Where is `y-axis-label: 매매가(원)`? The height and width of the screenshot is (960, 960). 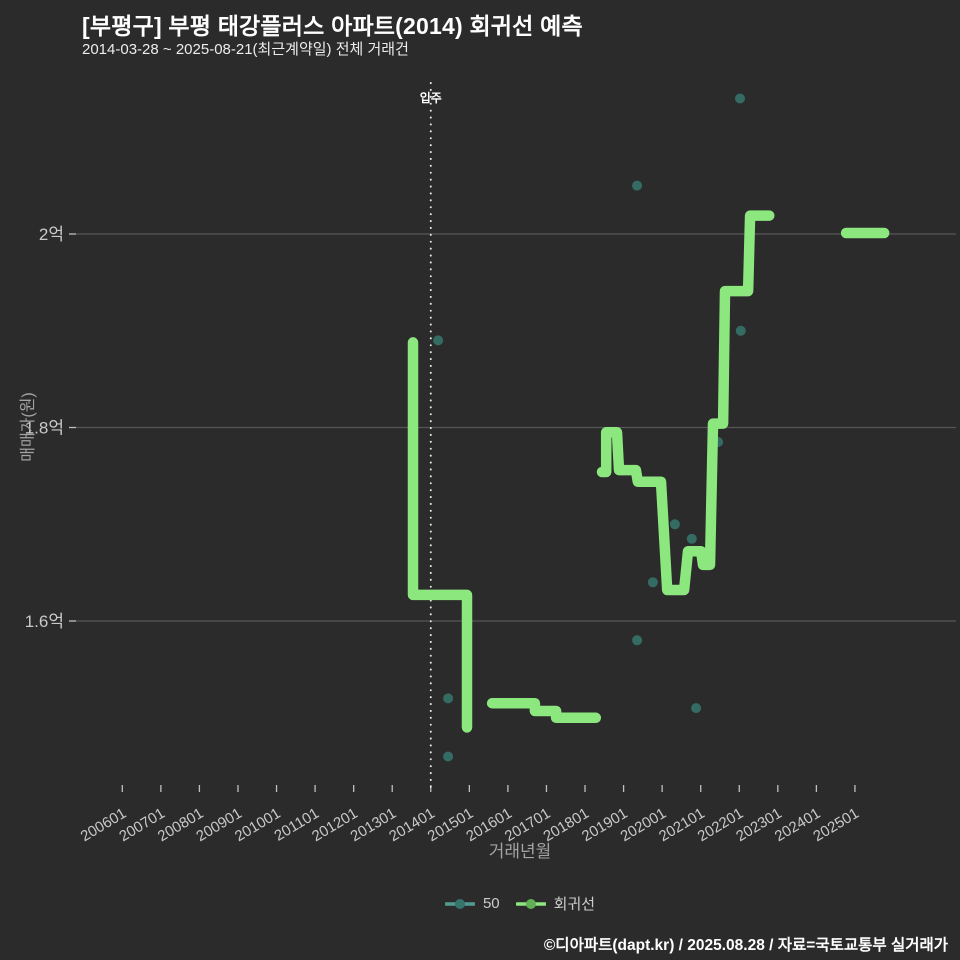
y-axis-label: 매매가(원) is located at coordinates (28, 427).